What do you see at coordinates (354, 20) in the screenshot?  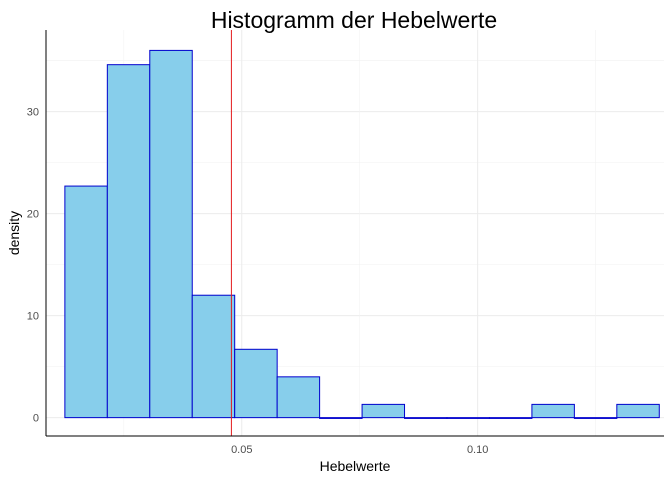 I see `chart-title: Histogramm der Hebelwerte` at bounding box center [354, 20].